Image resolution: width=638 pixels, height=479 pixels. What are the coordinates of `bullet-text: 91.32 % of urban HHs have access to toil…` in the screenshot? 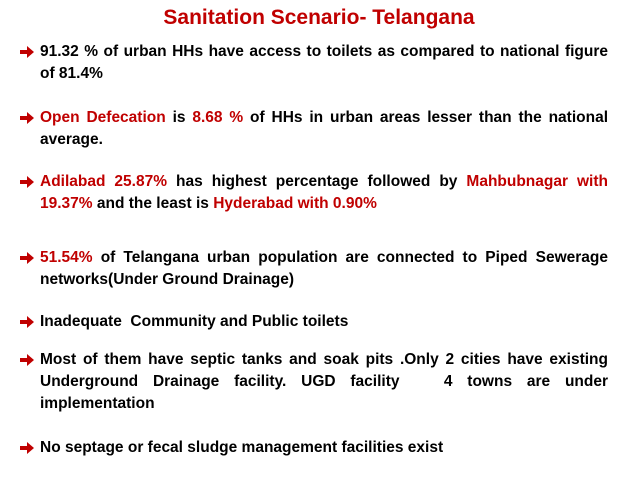 It's located at (324, 63).